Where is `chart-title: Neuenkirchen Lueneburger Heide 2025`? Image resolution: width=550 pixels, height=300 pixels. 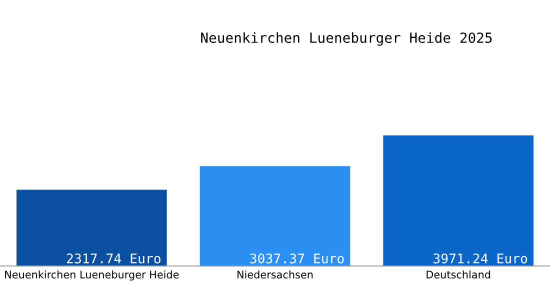 chart-title: Neuenkirchen Lueneburger Heide 2025 is located at coordinates (346, 39).